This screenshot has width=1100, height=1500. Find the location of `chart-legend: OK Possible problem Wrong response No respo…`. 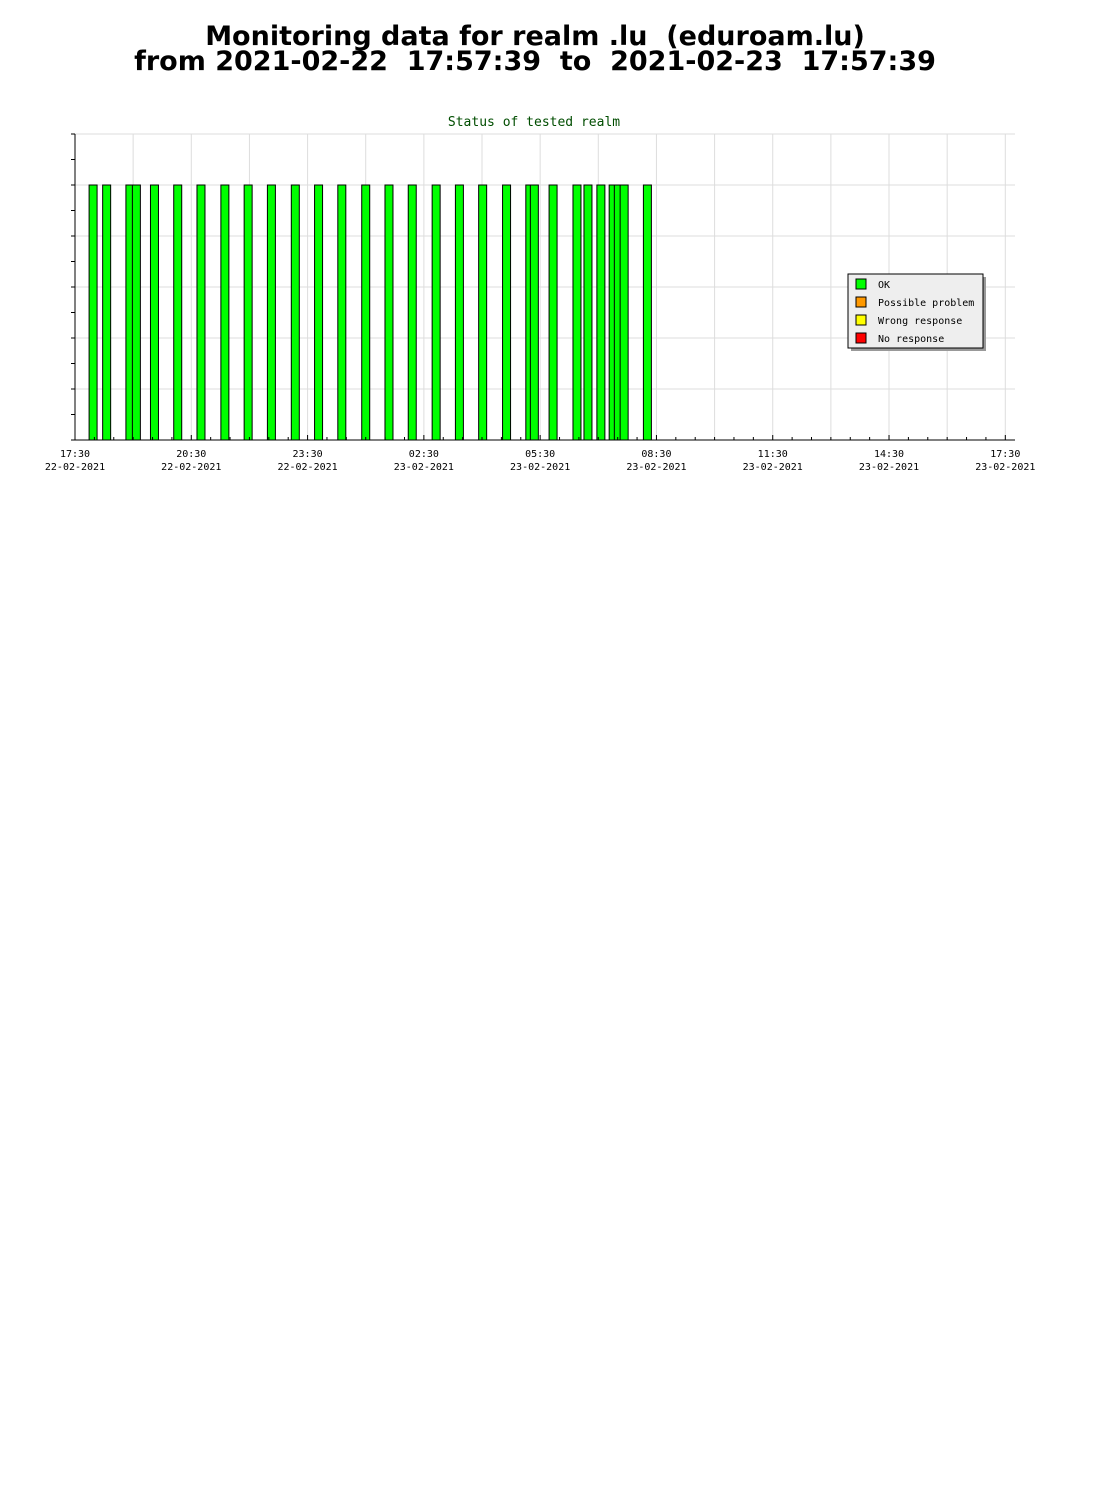

chart-legend: OK Possible problem Wrong response No respo… is located at coordinates (916, 312).